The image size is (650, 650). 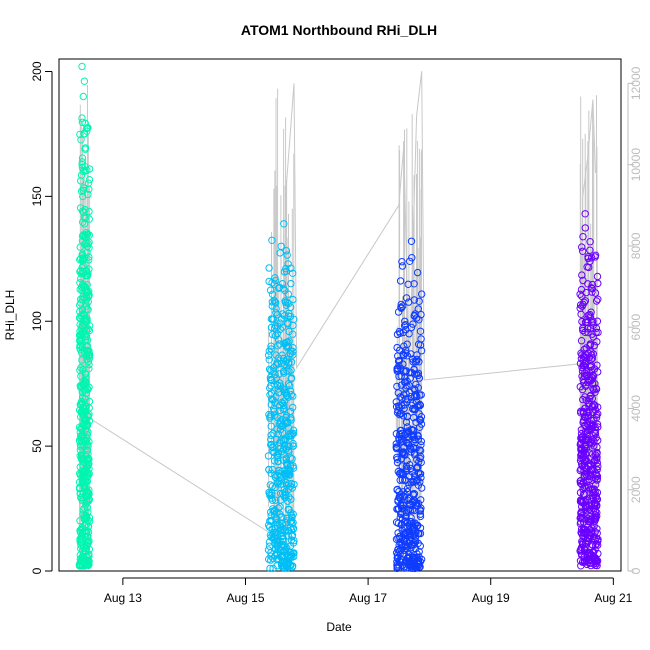 I want to click on chart-title: ATOM1 Northbound RHi_DLH, so click(x=339, y=30).